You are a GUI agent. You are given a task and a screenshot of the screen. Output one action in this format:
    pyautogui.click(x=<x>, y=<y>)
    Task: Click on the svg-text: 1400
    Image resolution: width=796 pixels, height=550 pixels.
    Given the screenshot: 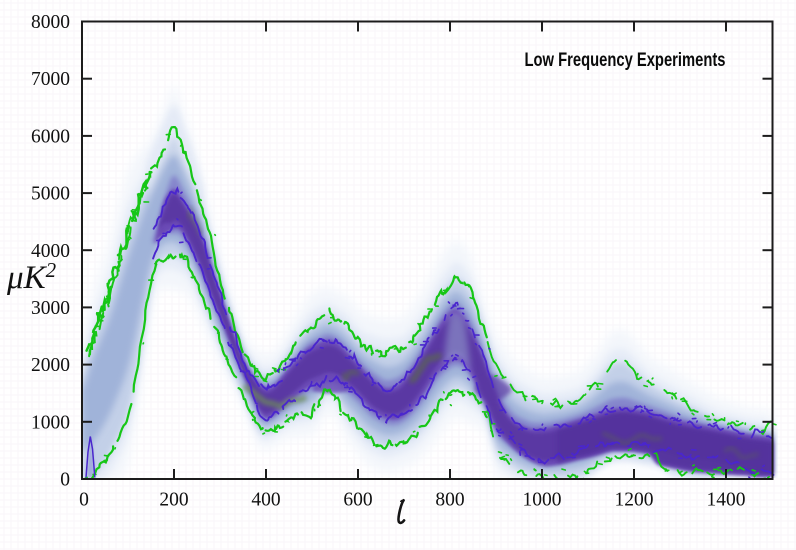 What is the action you would take?
    pyautogui.click(x=726, y=500)
    